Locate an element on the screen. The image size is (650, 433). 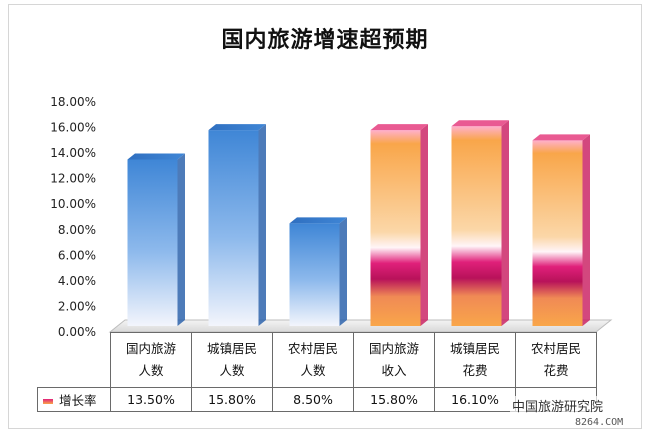
y-tick-label: 12.00% is located at coordinates (73, 179).